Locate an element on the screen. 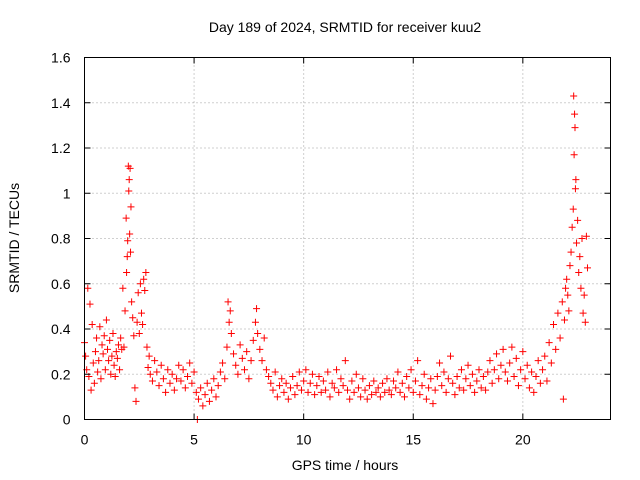 This screenshot has height=480, width=640. x-tick-label: 20 is located at coordinates (523, 440).